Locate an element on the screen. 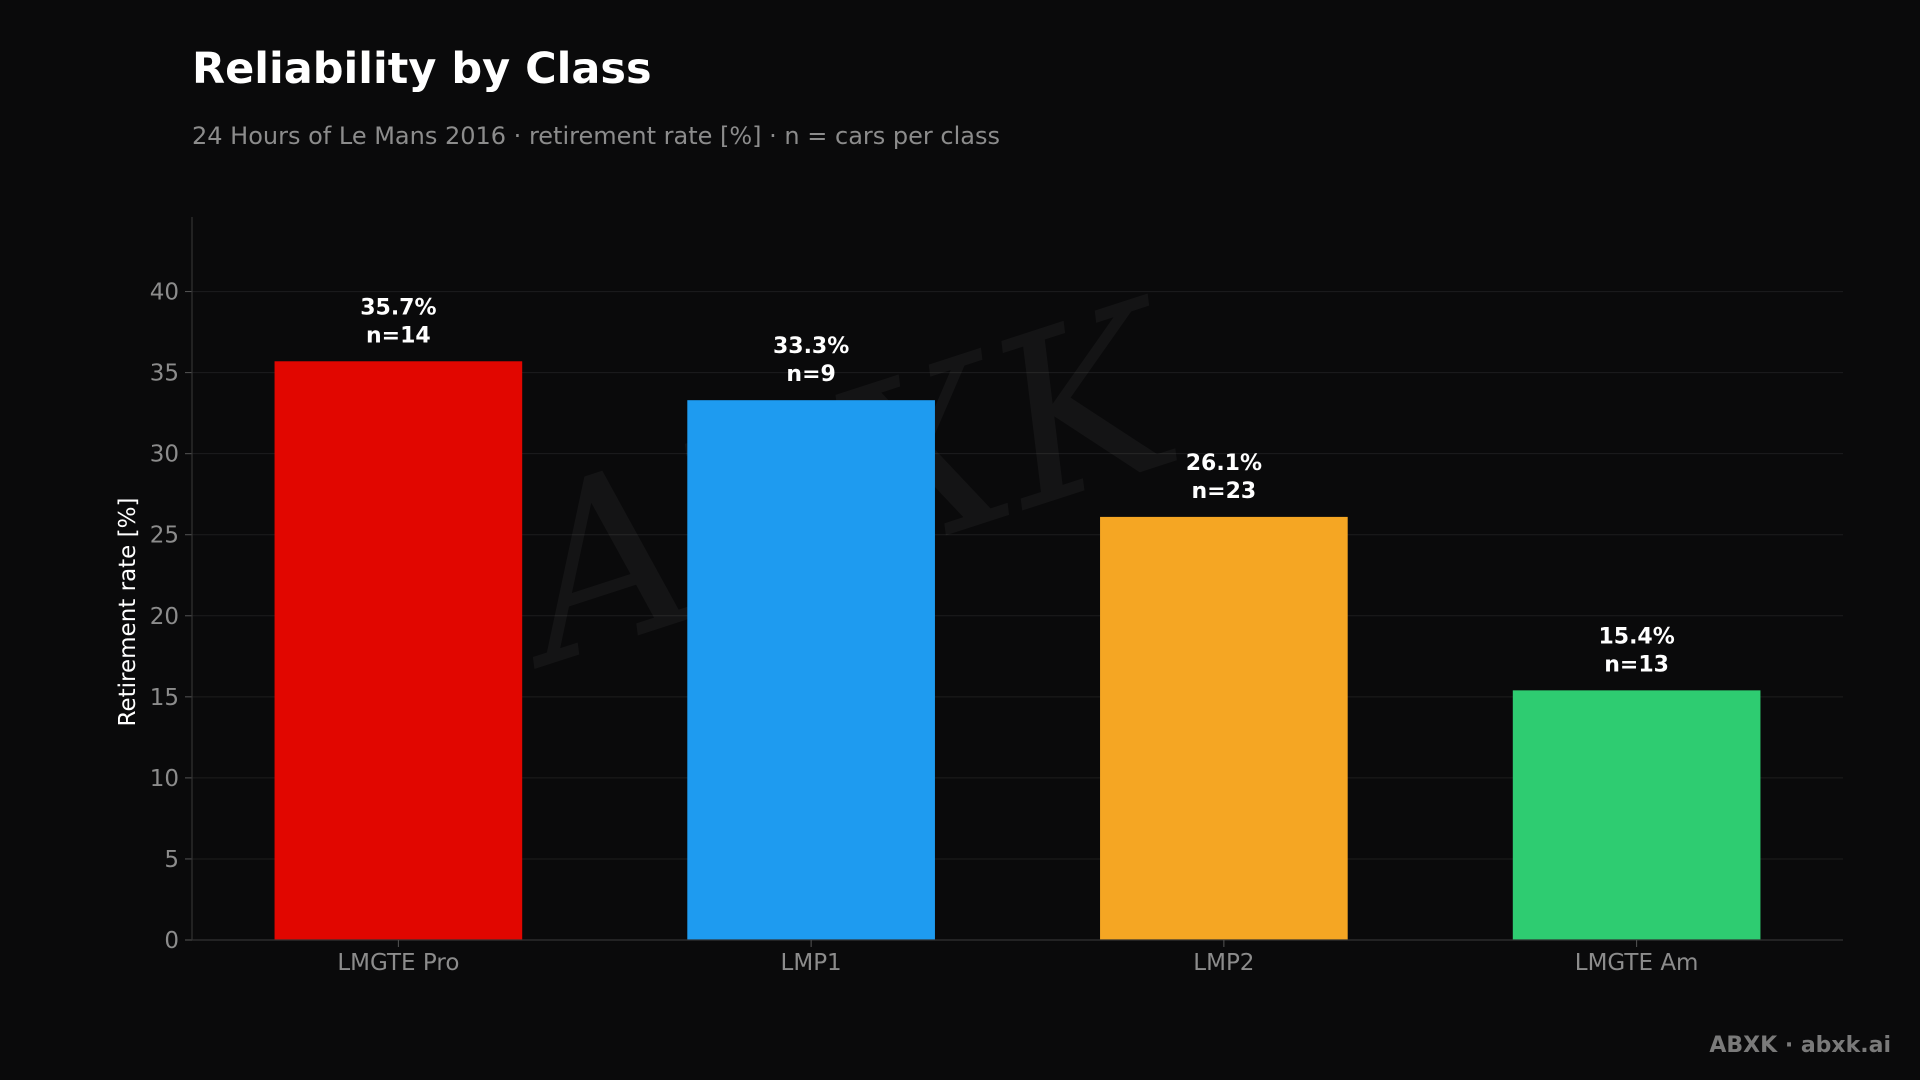 This screenshot has height=1080, width=1920. x-tick-label: LMP1 is located at coordinates (811, 963).